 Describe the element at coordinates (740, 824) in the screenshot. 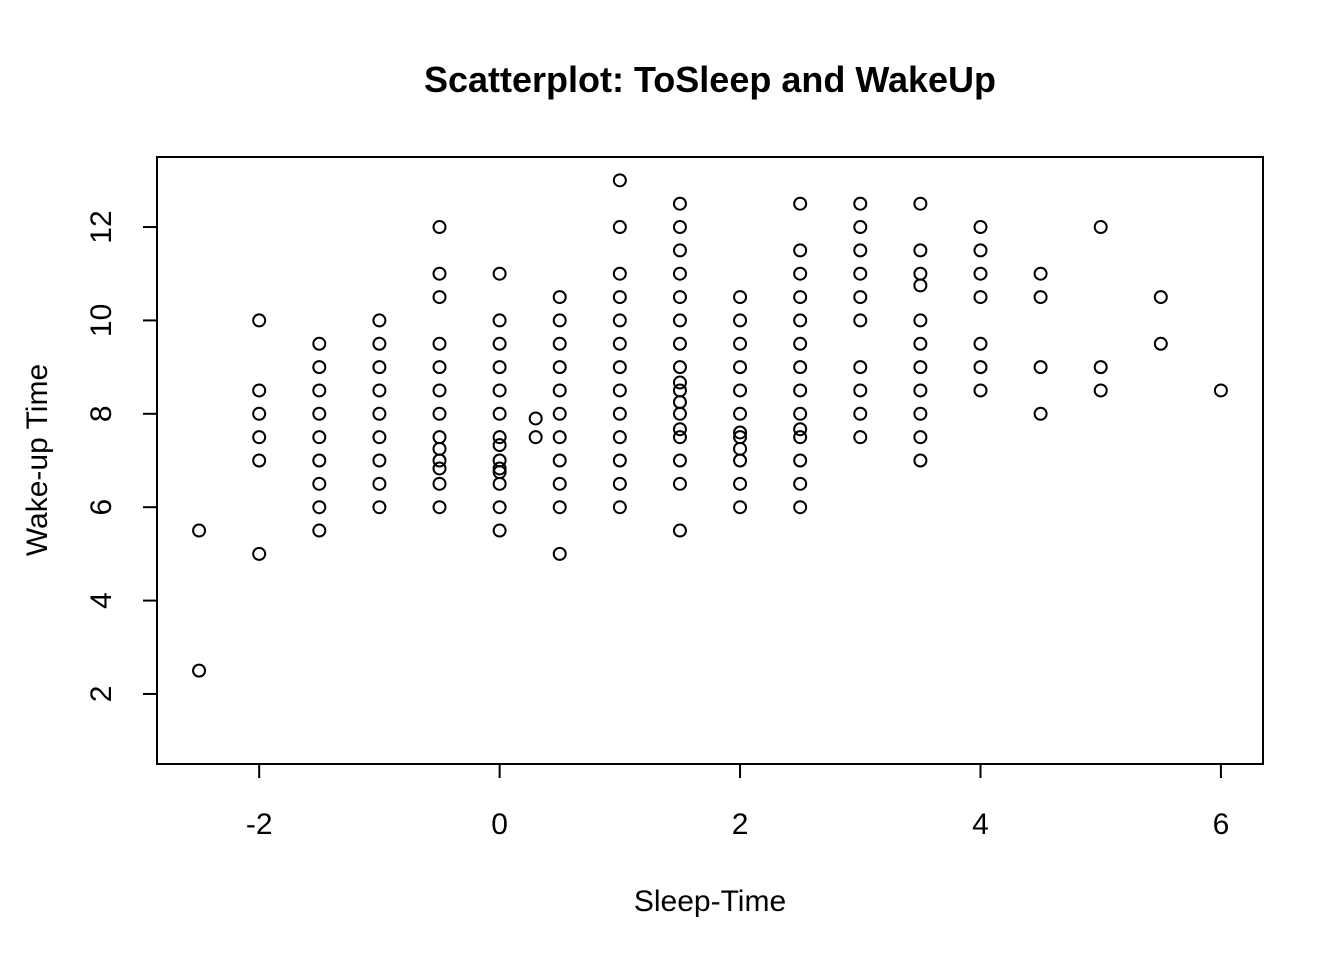

I see `x-tick-label: 2` at that location.